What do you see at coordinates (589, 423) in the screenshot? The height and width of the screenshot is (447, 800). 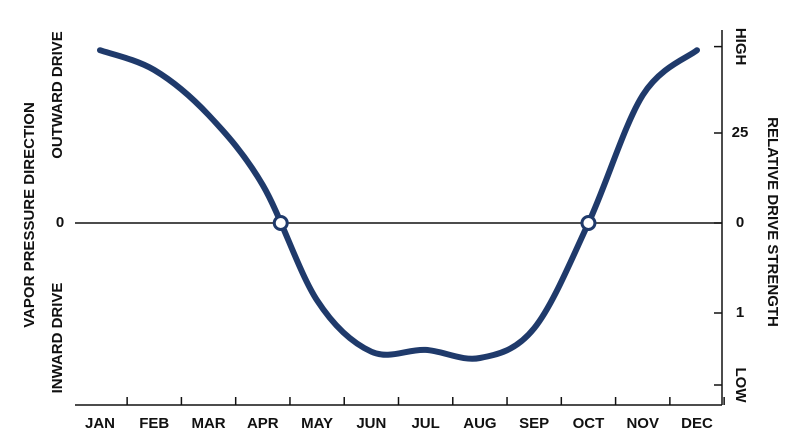 I see `x-tick-label: OCT` at bounding box center [589, 423].